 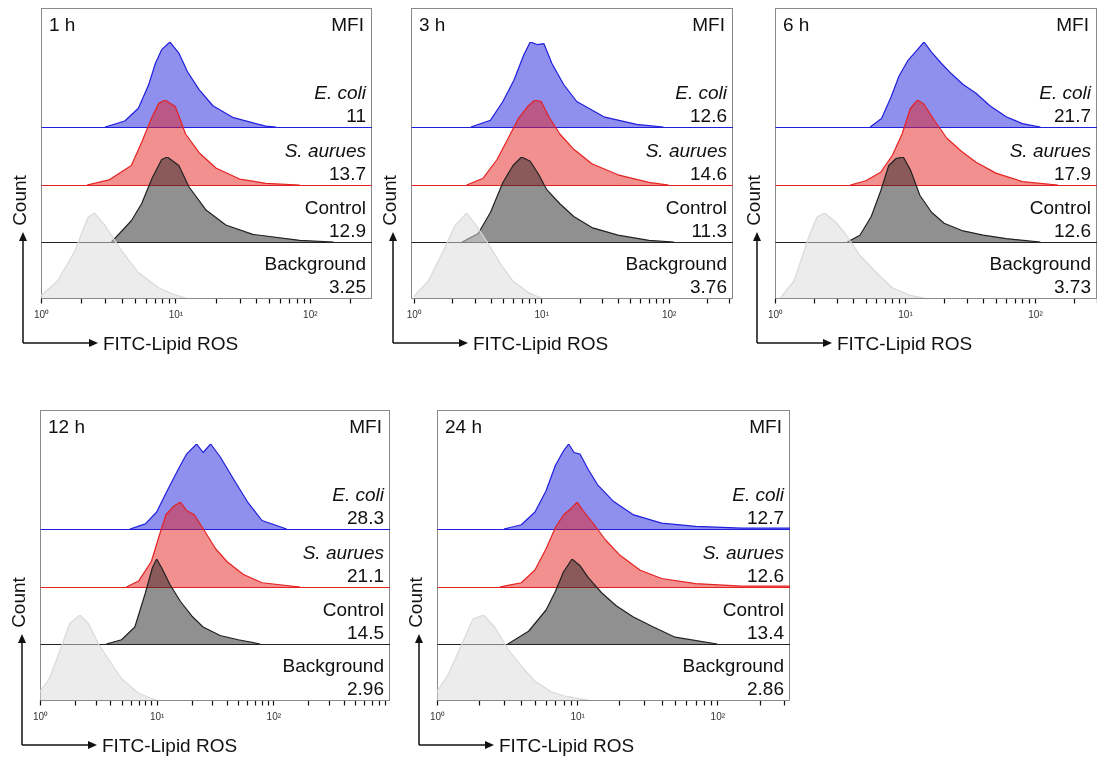 What do you see at coordinates (432, 24) in the screenshot?
I see `chart-title: 3 h` at bounding box center [432, 24].